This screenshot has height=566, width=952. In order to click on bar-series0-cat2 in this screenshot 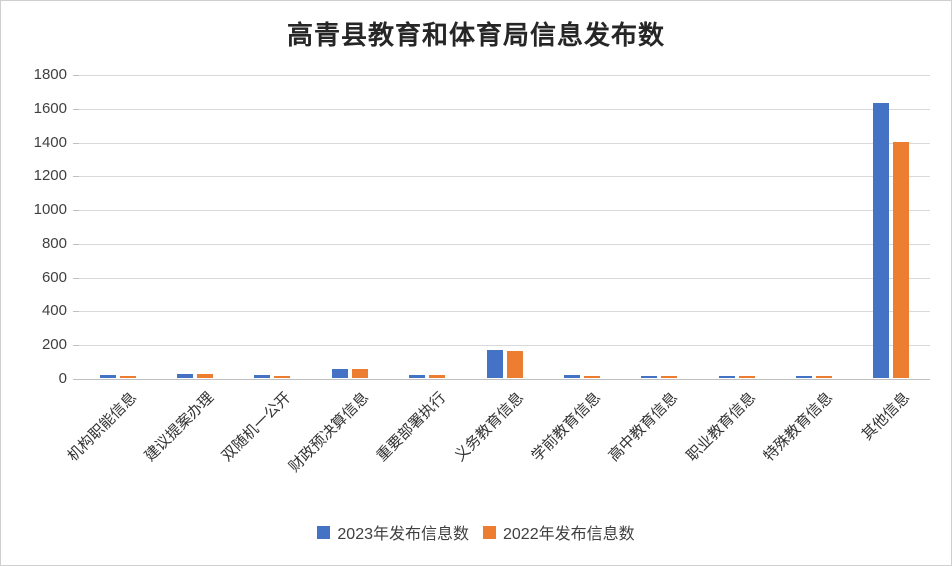, I will do `click(262, 376)`.